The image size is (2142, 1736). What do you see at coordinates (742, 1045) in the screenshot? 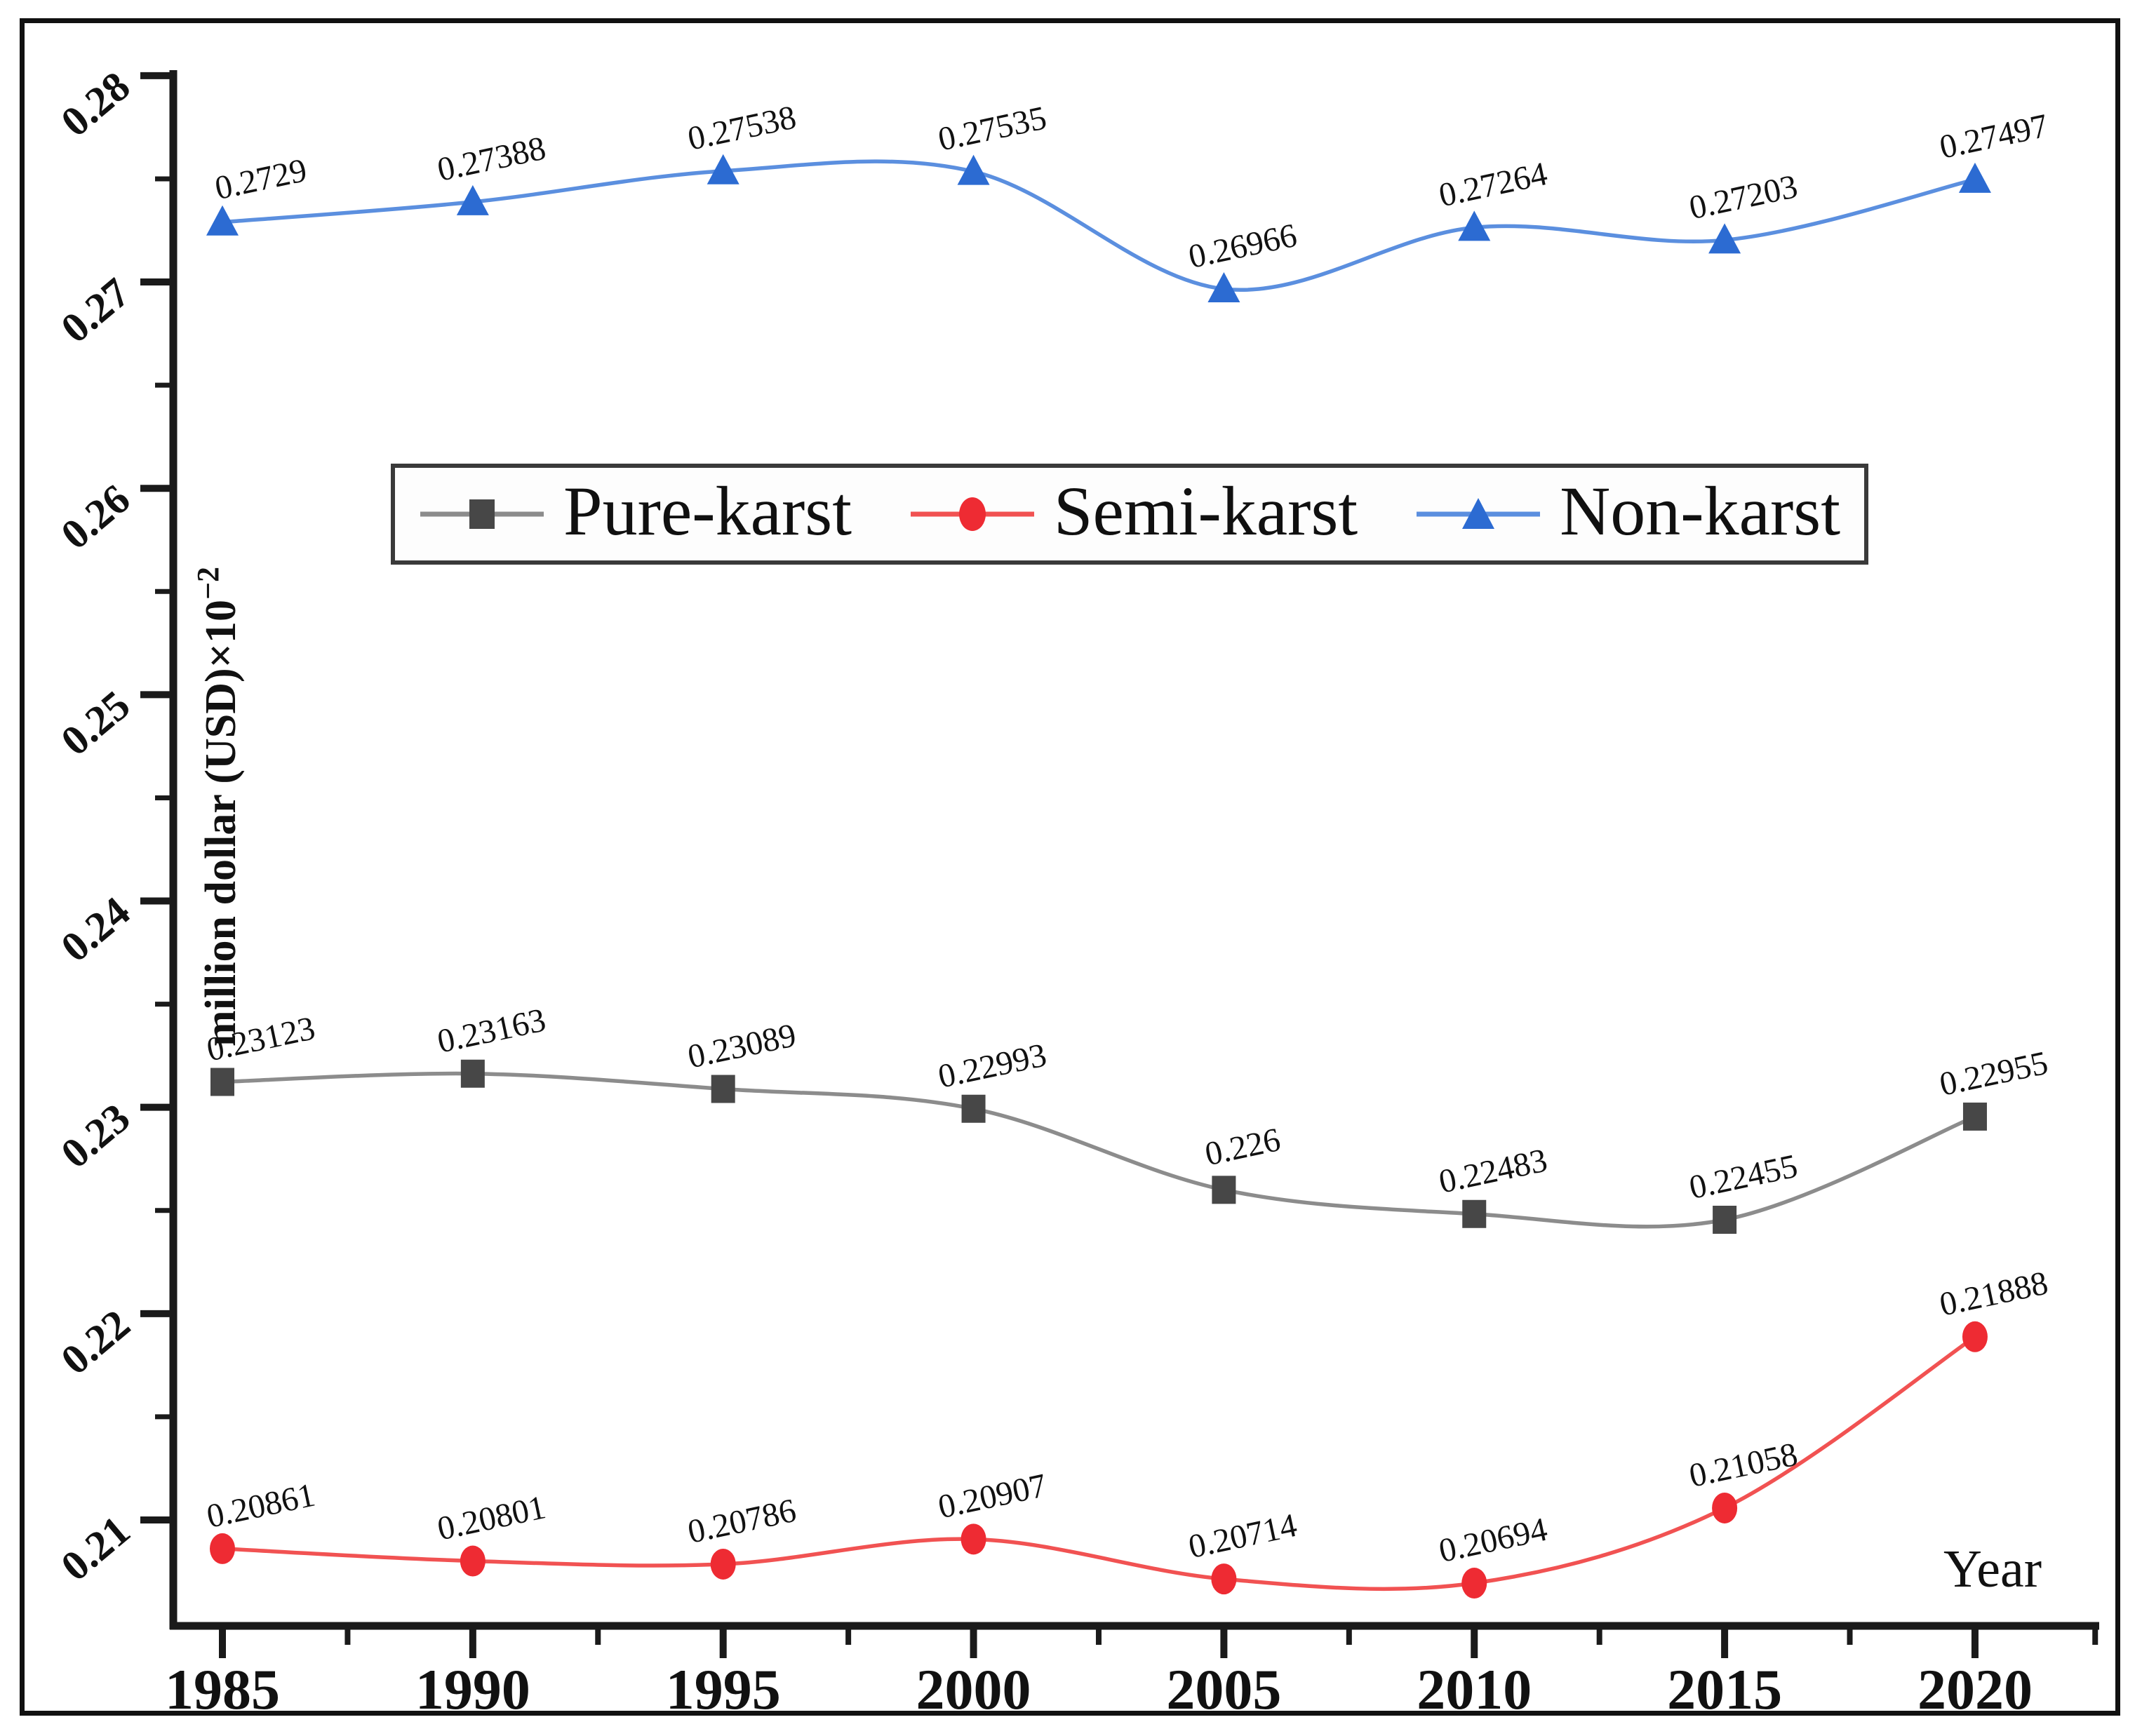
I see `data-label-pure-karst: 0.23089` at bounding box center [742, 1045].